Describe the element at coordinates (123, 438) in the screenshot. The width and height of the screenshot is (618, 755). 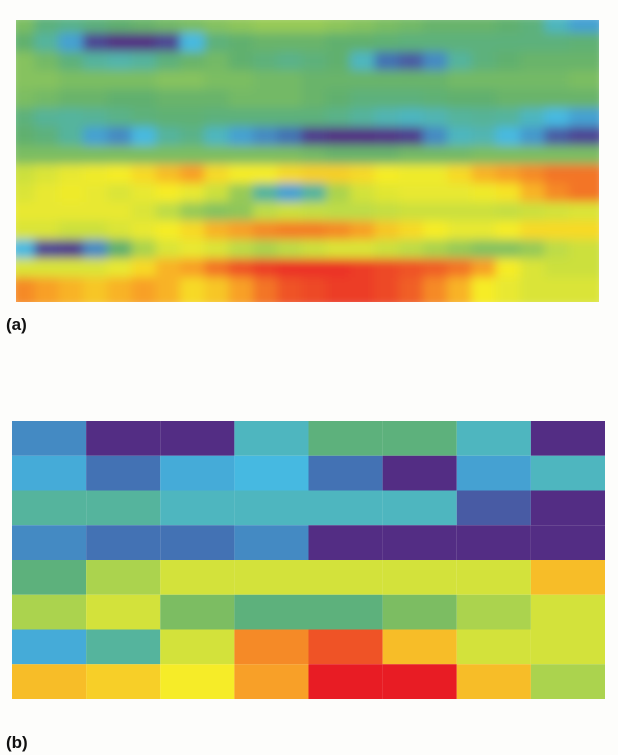
I see `heatmap-b-cell-r0-c1` at that location.